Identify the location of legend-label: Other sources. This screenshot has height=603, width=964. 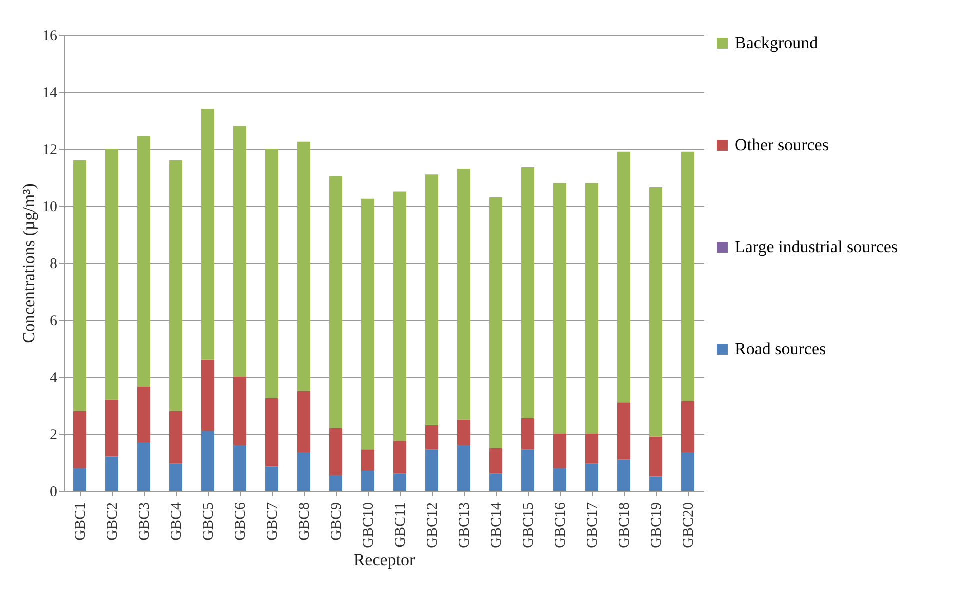
(782, 145).